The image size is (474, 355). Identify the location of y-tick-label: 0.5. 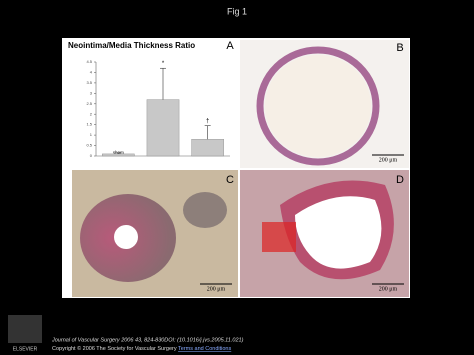
(89, 145).